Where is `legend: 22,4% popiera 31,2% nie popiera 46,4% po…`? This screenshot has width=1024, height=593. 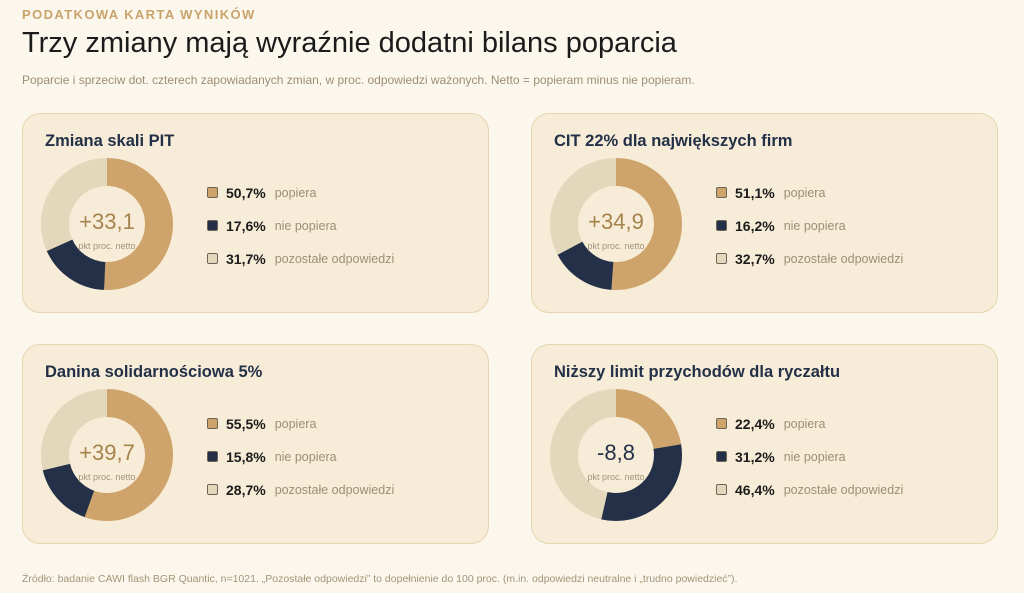
legend: 22,4% popiera 31,2% nie popiera 46,4% po… is located at coordinates (809, 456).